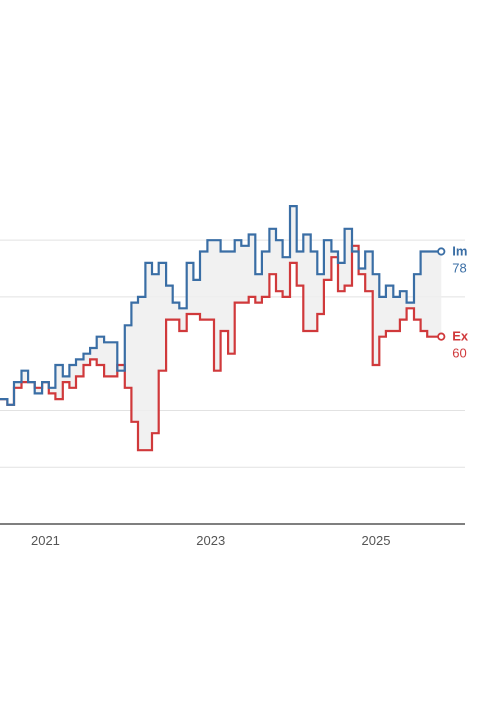 Image resolution: width=480 pixels, height=720 pixels. I want to click on x-tick-label: 2025, so click(376, 540).